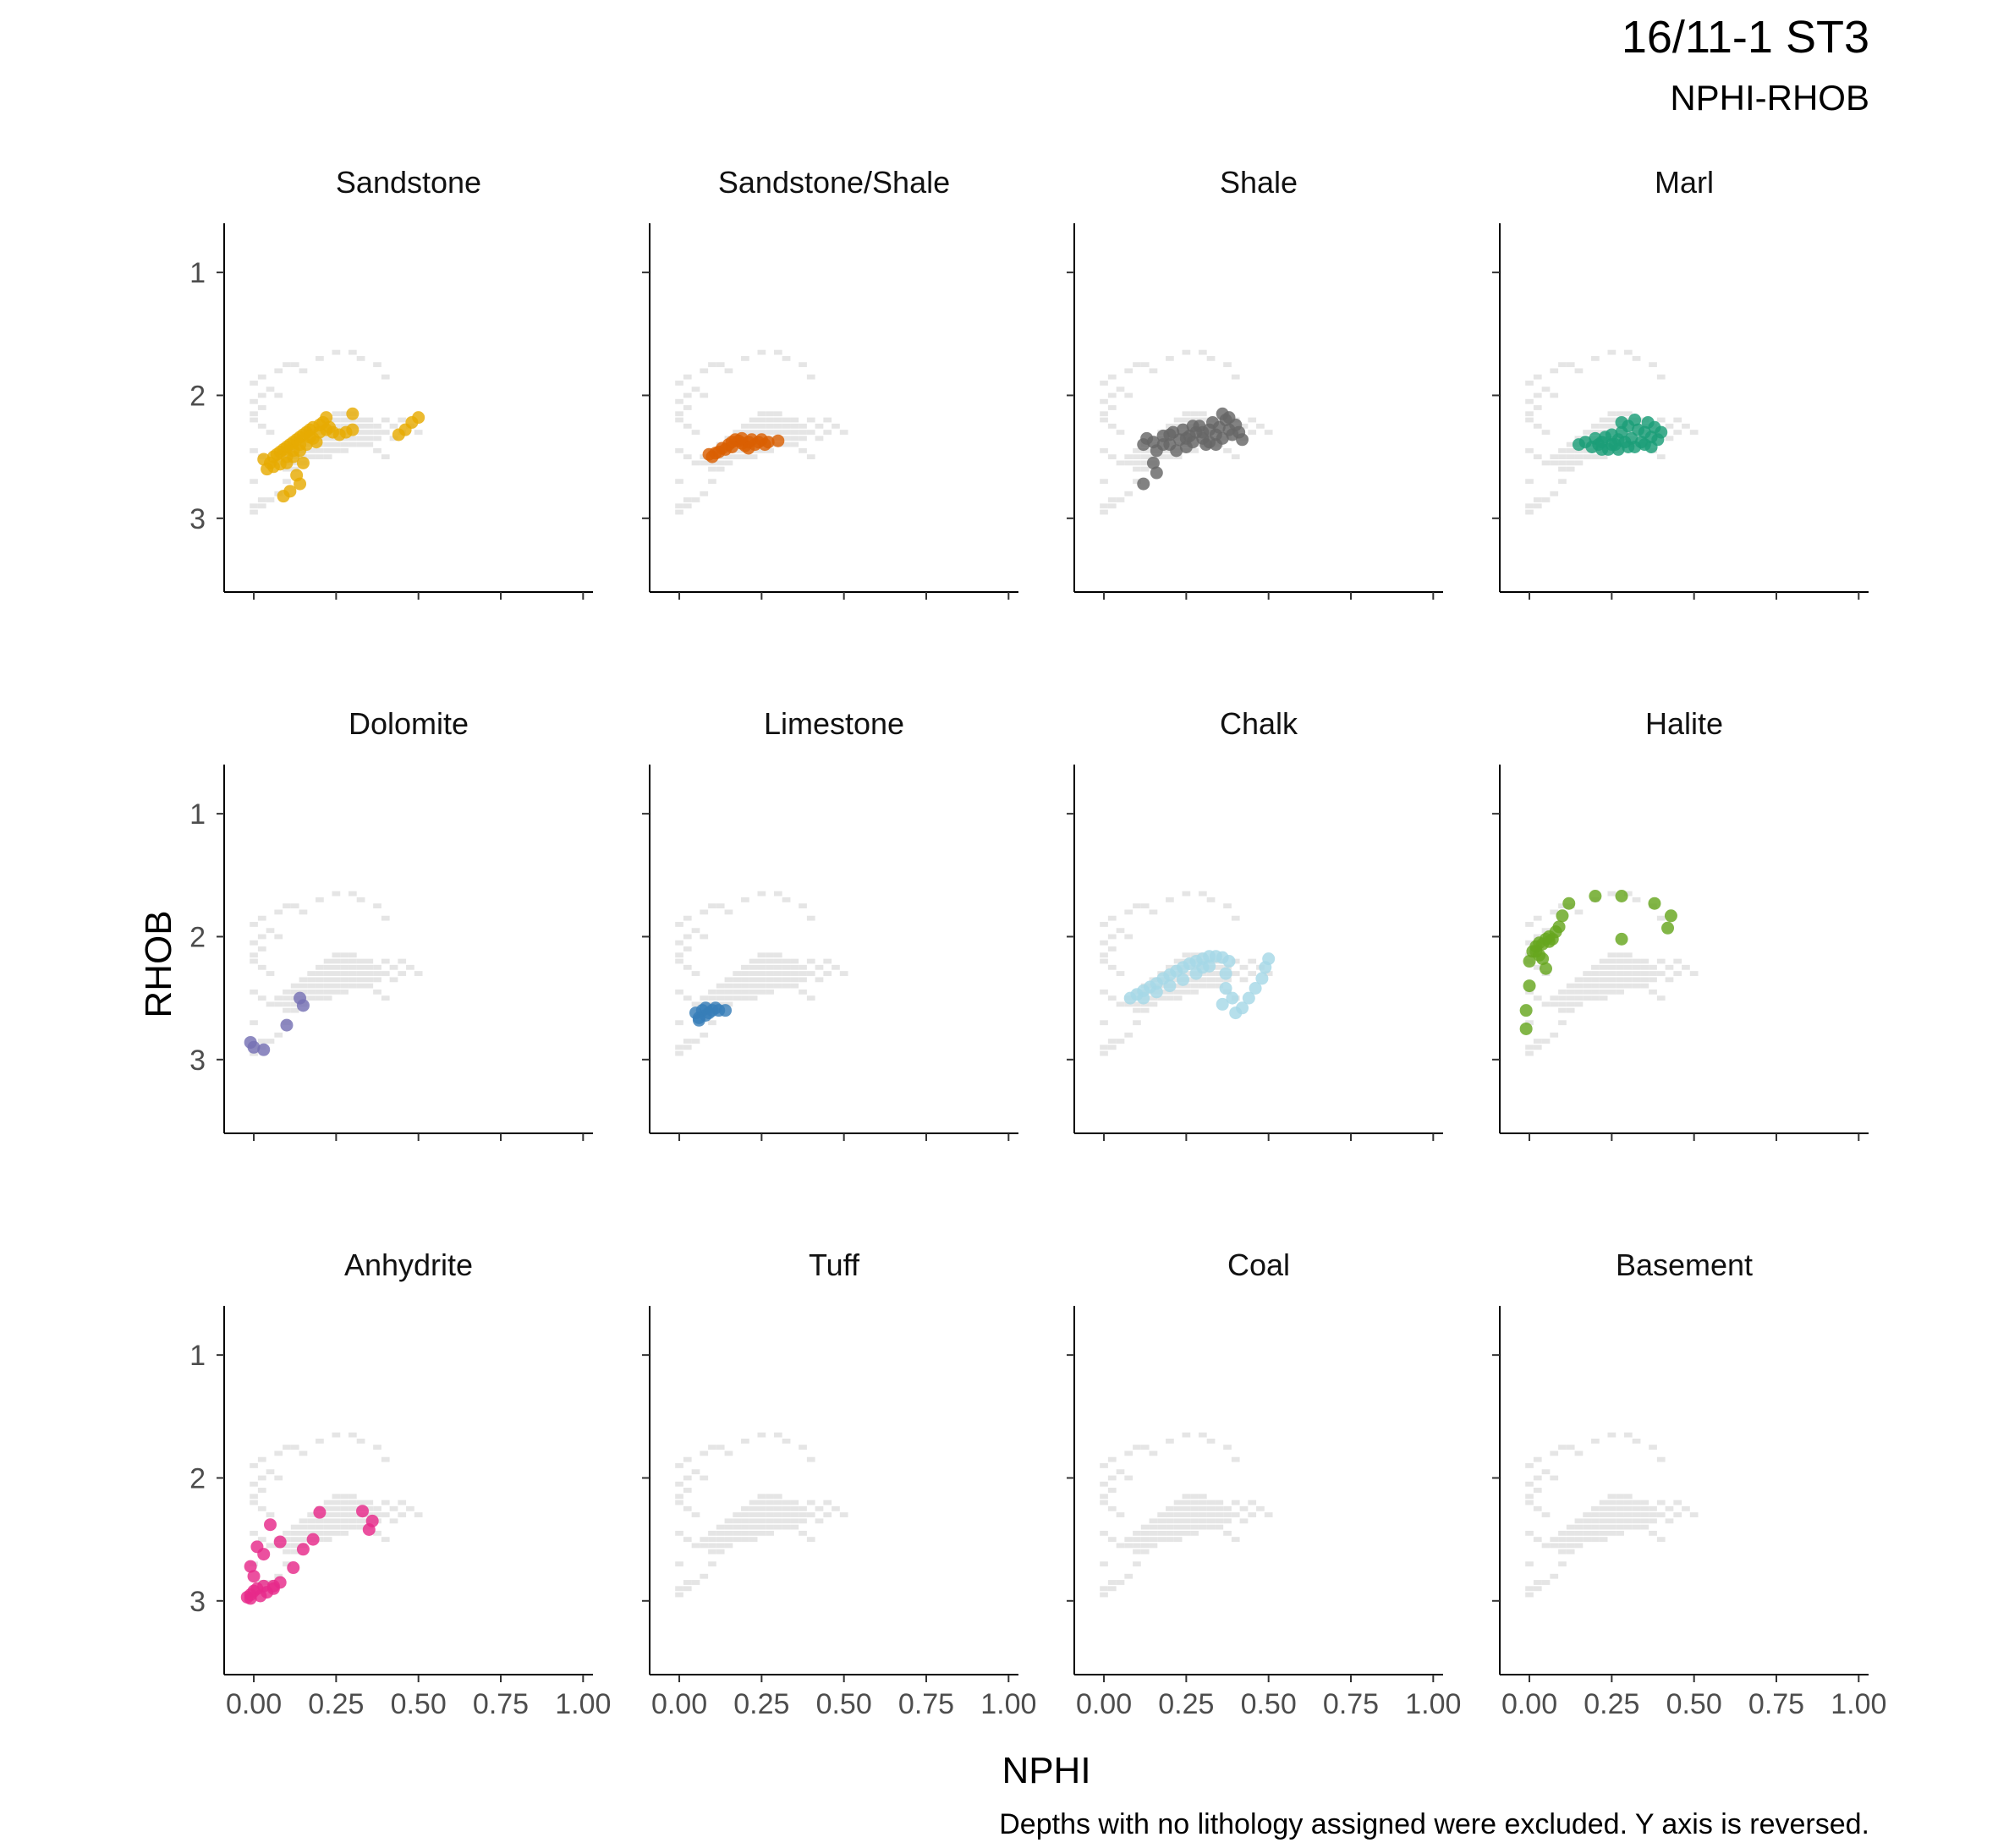 The height and width of the screenshot is (1848, 1998). I want to click on x-tick-label: 0.50, so click(844, 1704).